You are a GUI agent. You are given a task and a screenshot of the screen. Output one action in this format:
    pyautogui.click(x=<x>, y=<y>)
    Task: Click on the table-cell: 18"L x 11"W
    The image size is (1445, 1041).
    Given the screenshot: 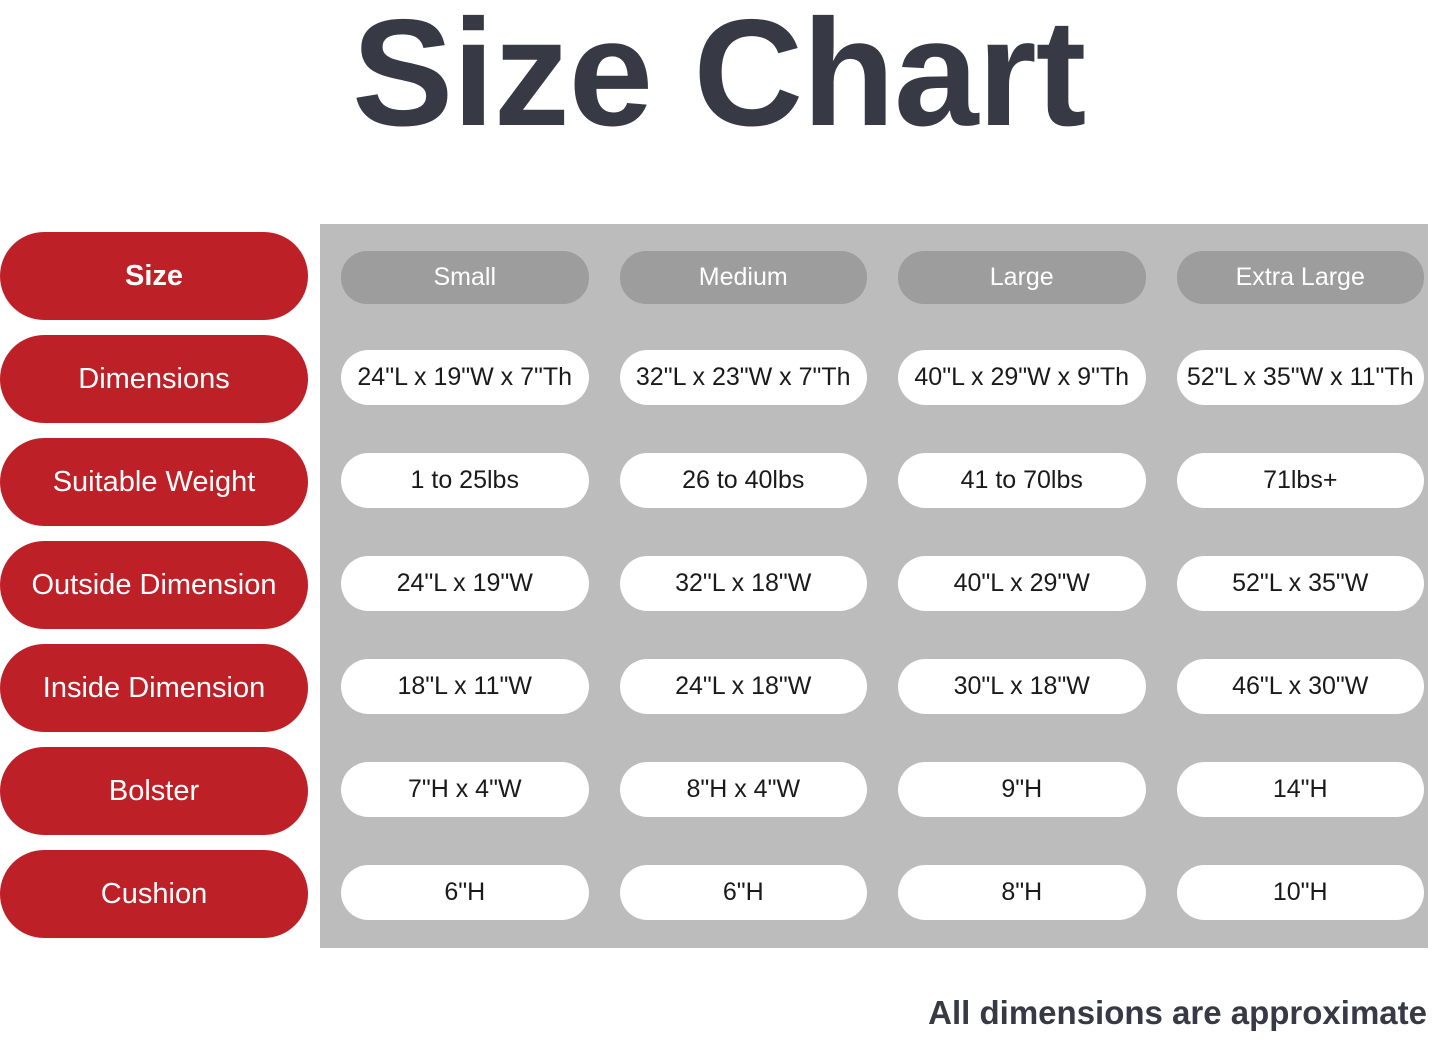 What is the action you would take?
    pyautogui.click(x=465, y=686)
    